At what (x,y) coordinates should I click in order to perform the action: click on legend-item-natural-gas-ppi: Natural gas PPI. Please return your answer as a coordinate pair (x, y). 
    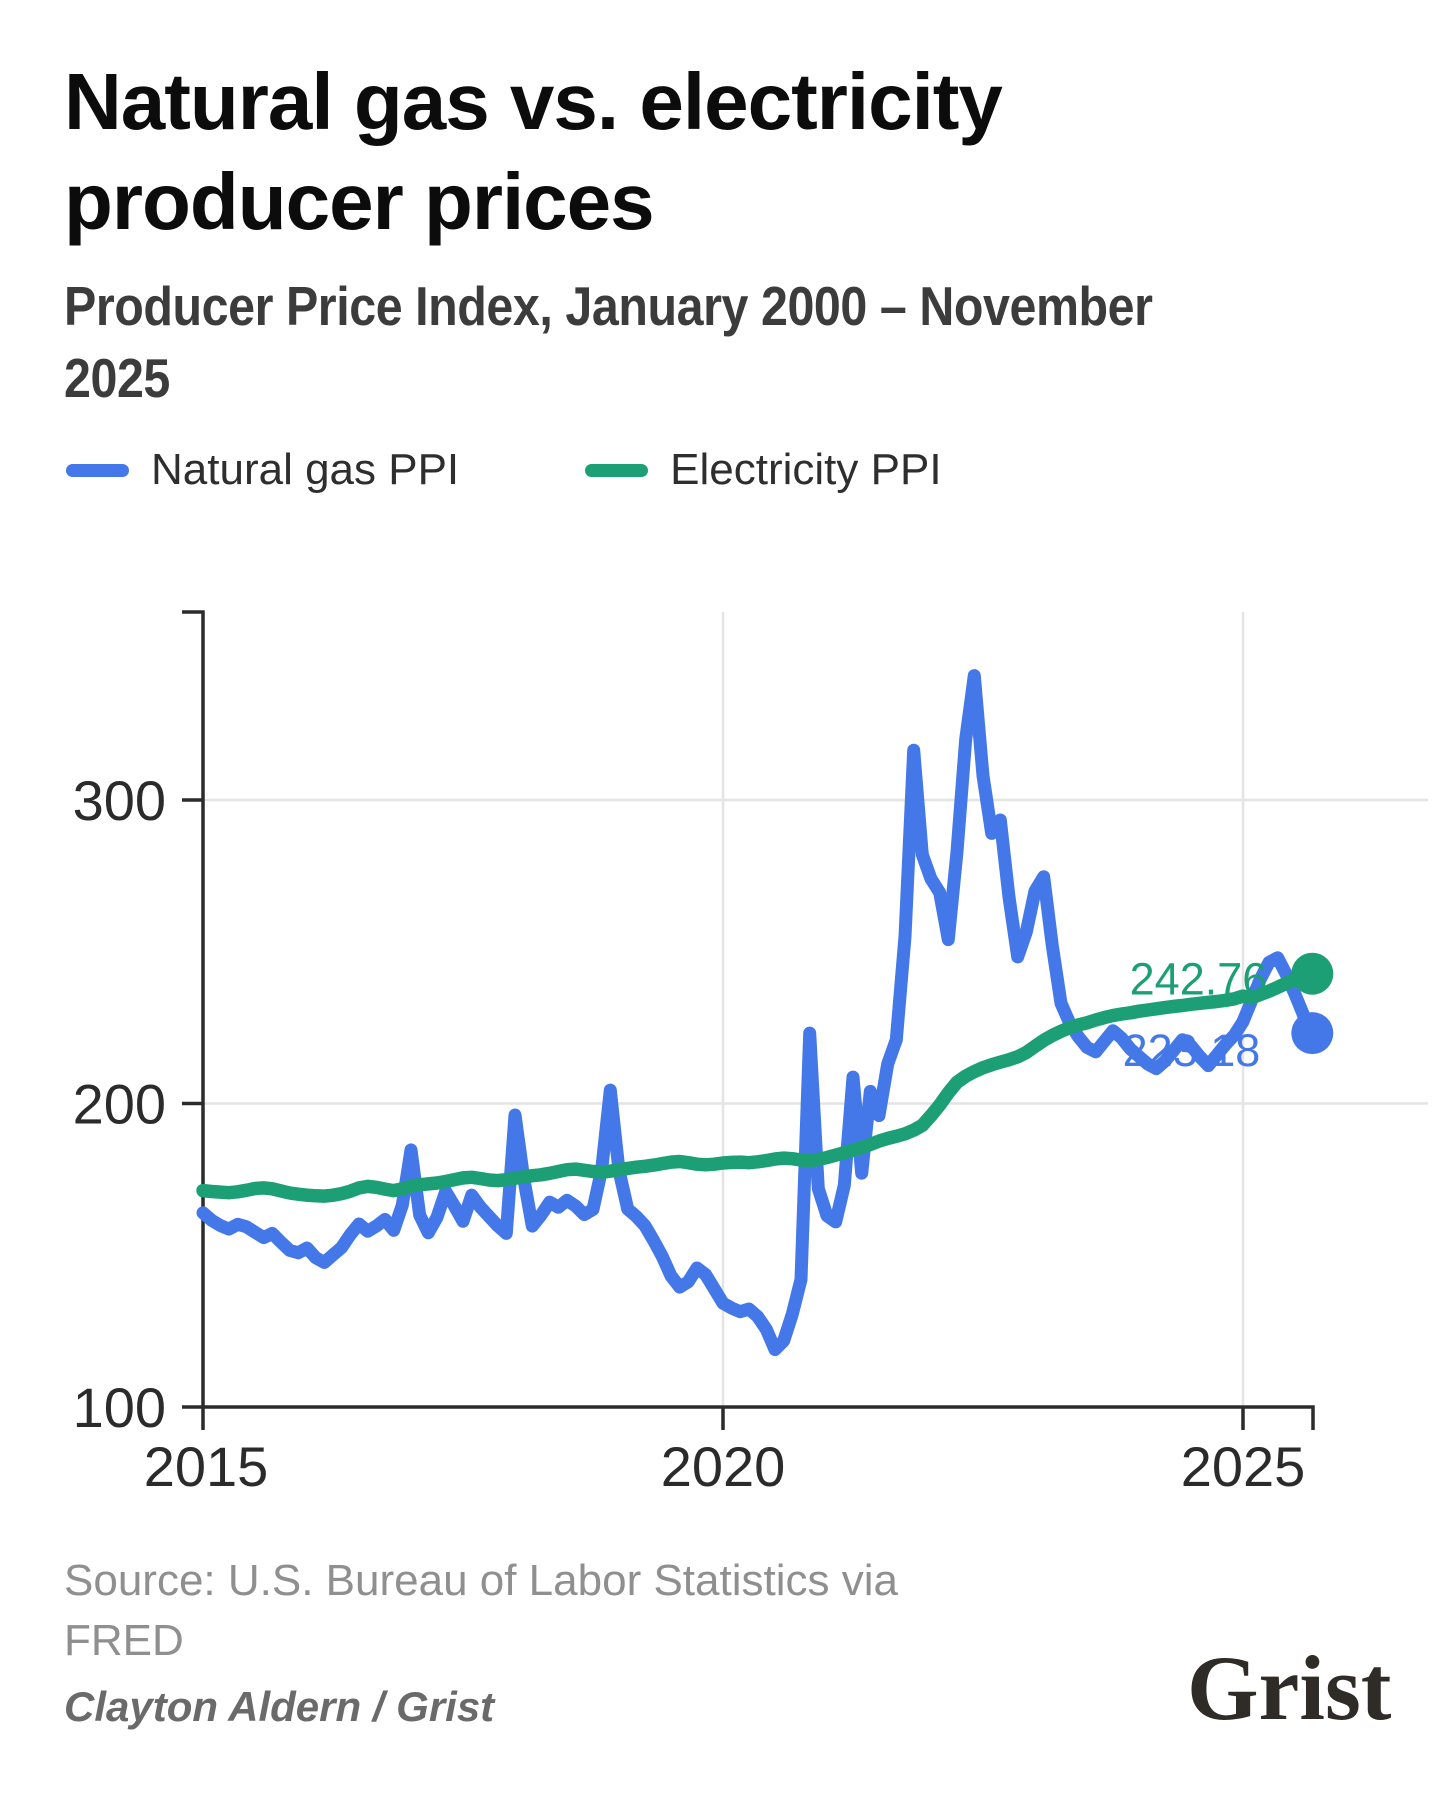
    Looking at the image, I should click on (262, 470).